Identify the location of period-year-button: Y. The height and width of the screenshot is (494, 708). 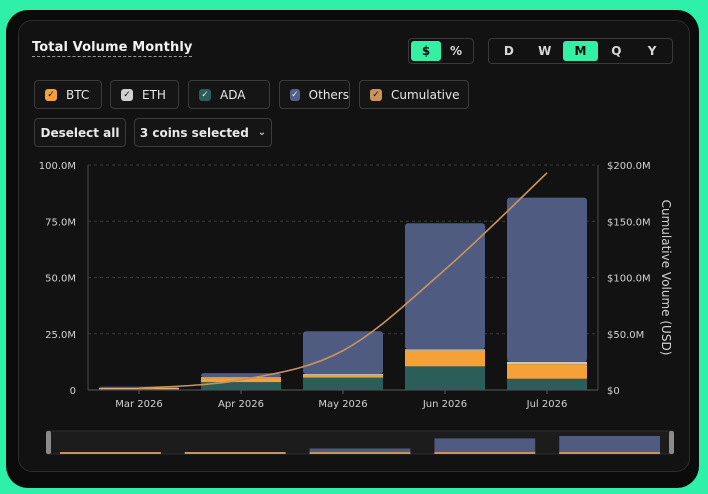
(652, 51).